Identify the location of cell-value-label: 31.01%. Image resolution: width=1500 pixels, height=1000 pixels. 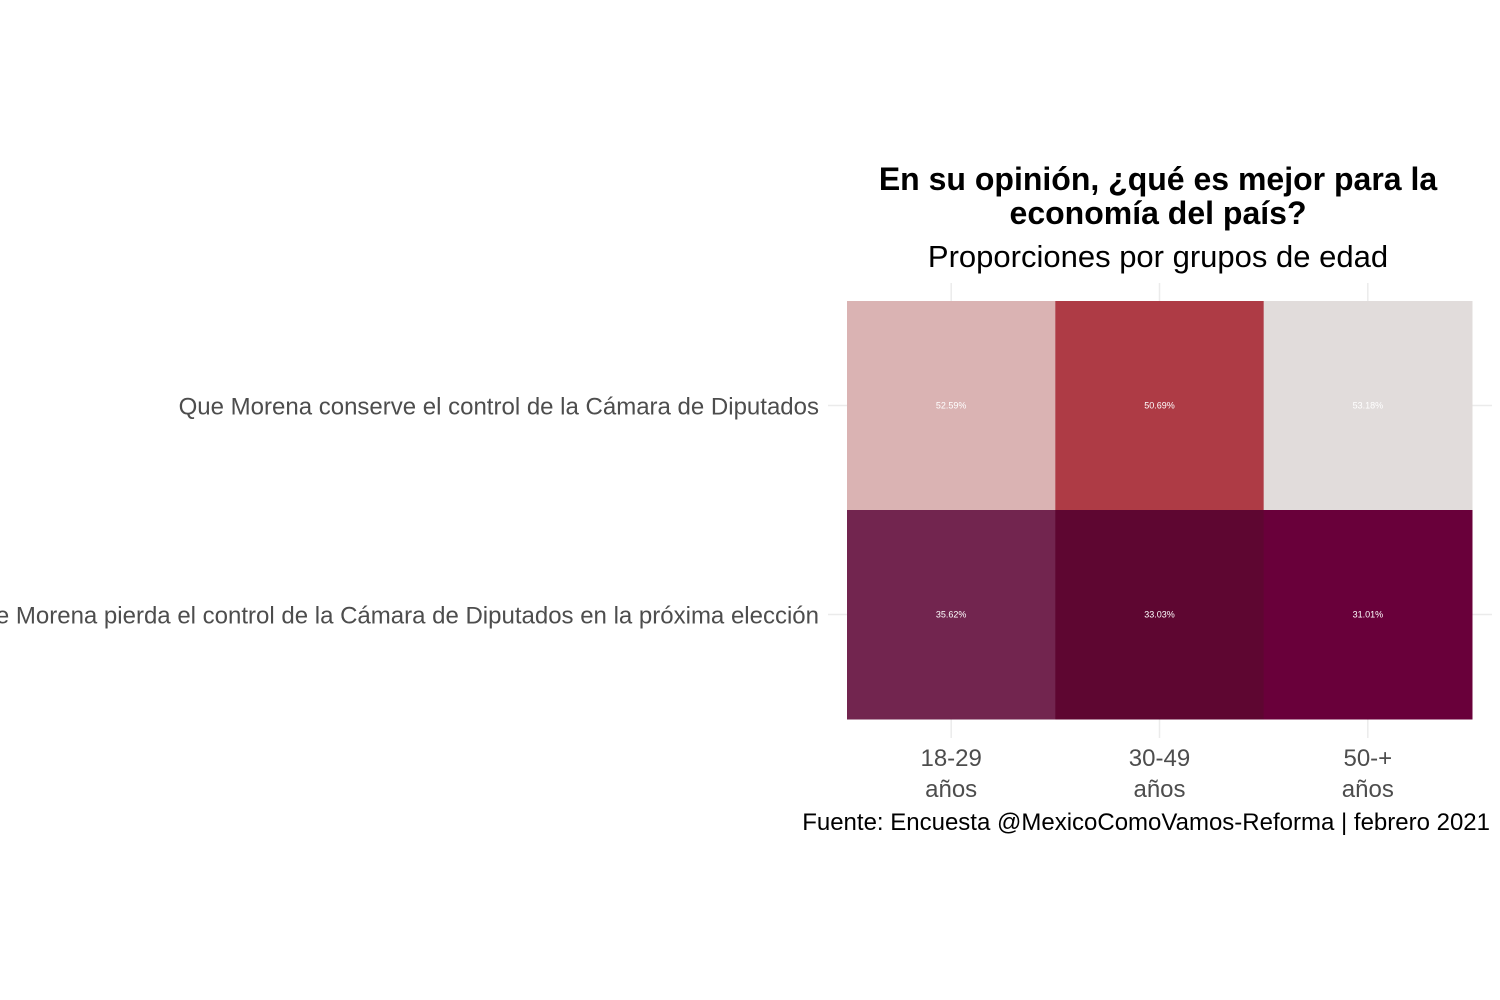
(1368, 615).